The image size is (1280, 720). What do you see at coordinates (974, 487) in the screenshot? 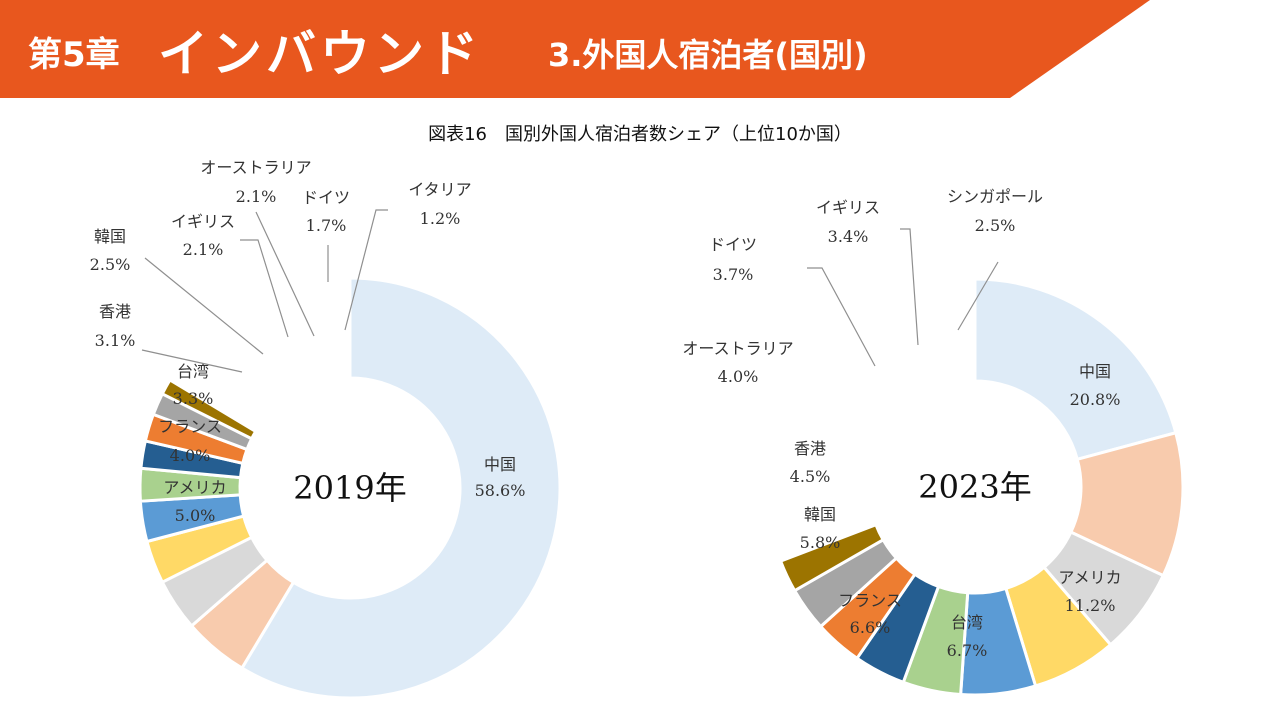
I see `donut-2-center-label: 2023年` at bounding box center [974, 487].